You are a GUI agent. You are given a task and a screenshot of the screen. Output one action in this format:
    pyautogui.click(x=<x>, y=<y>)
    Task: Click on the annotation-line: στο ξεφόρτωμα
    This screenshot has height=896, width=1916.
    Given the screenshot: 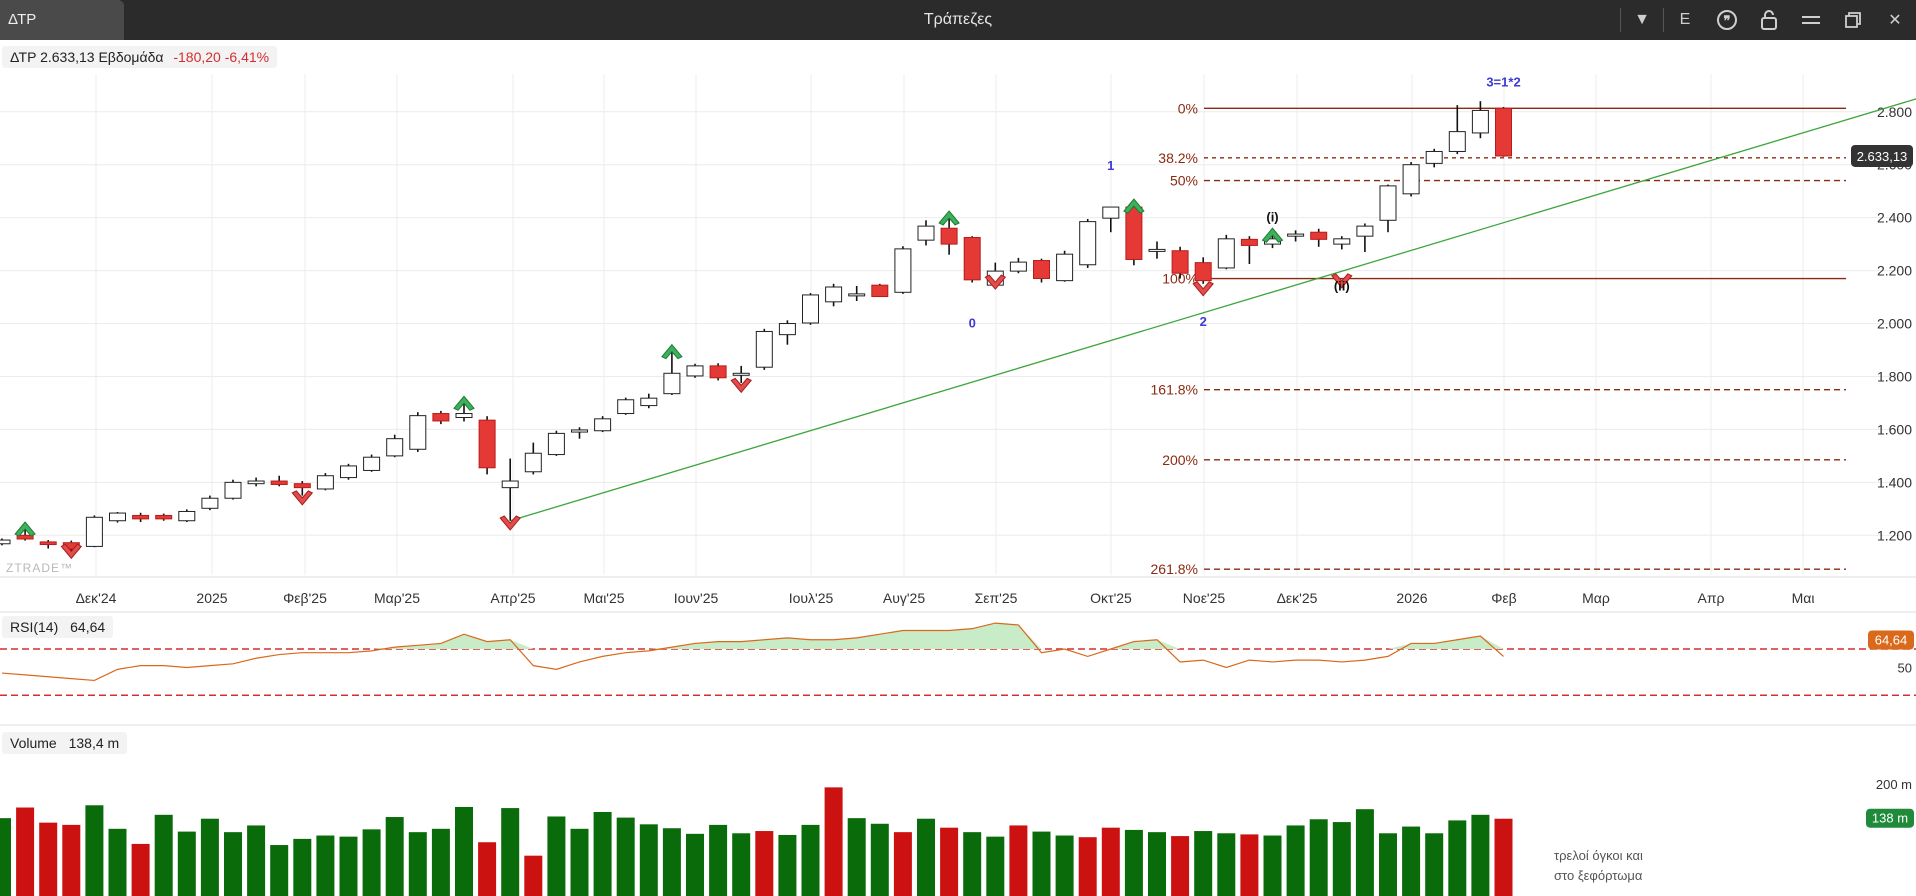 What is the action you would take?
    pyautogui.click(x=1598, y=875)
    